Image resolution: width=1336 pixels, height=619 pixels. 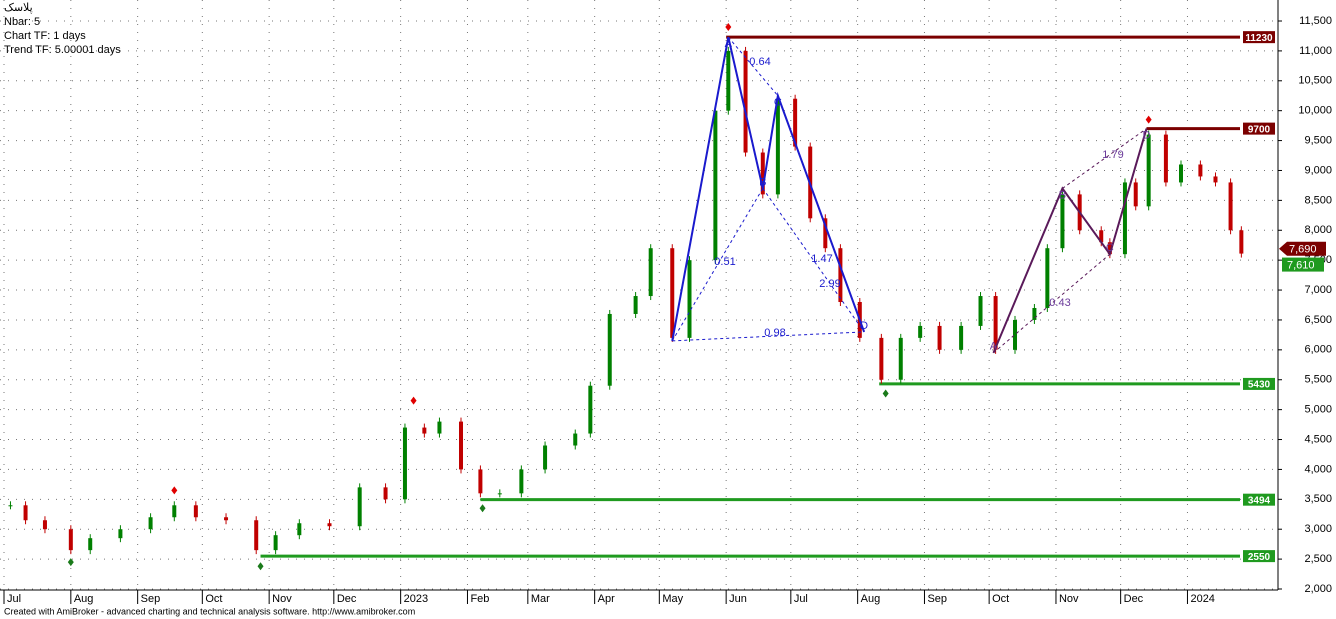 What do you see at coordinates (724, 262) in the screenshot?
I see `pattern-ratio: 0.51` at bounding box center [724, 262].